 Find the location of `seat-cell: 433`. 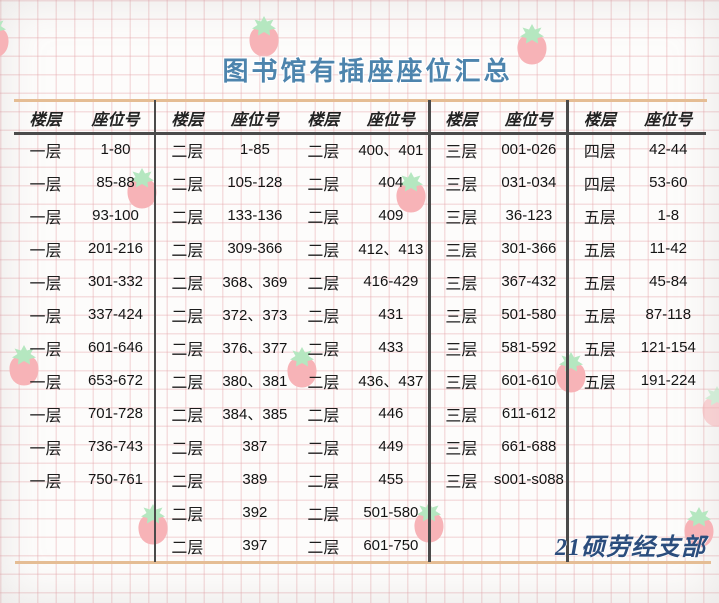

seat-cell: 433 is located at coordinates (391, 347).